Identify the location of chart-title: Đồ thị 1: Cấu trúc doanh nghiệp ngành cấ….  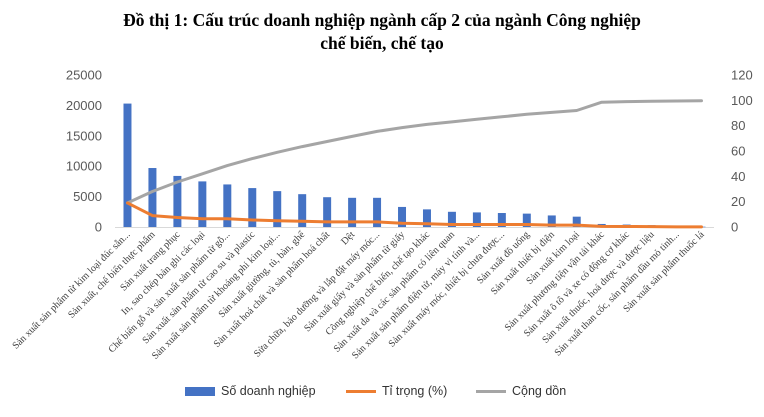
(382, 32).